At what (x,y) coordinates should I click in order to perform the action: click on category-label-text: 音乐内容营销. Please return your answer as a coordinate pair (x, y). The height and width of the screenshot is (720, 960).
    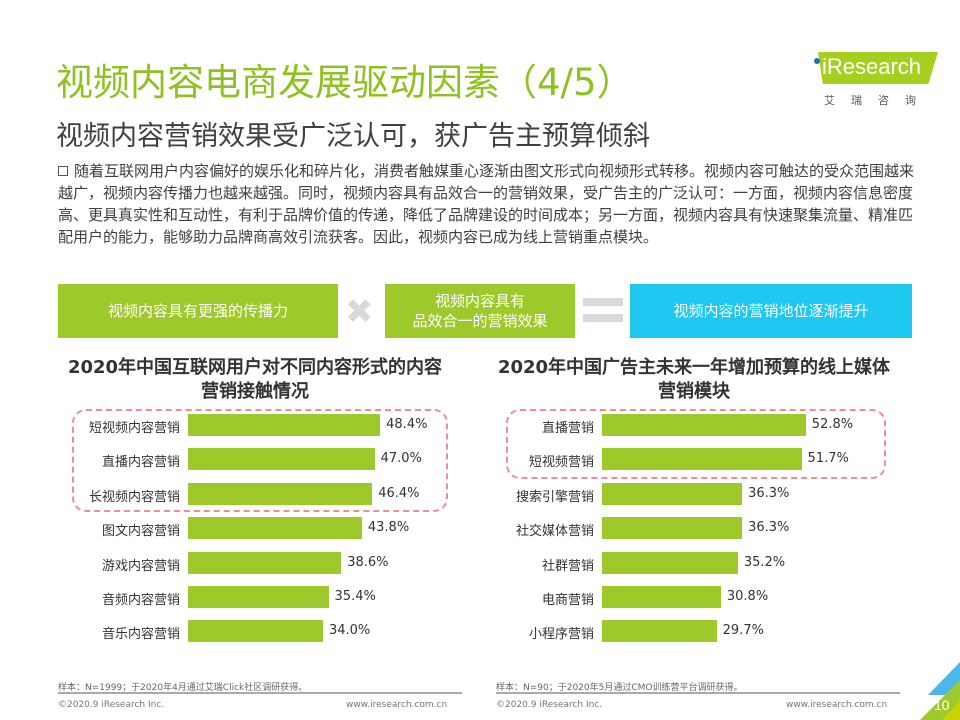
    Looking at the image, I should click on (140, 635).